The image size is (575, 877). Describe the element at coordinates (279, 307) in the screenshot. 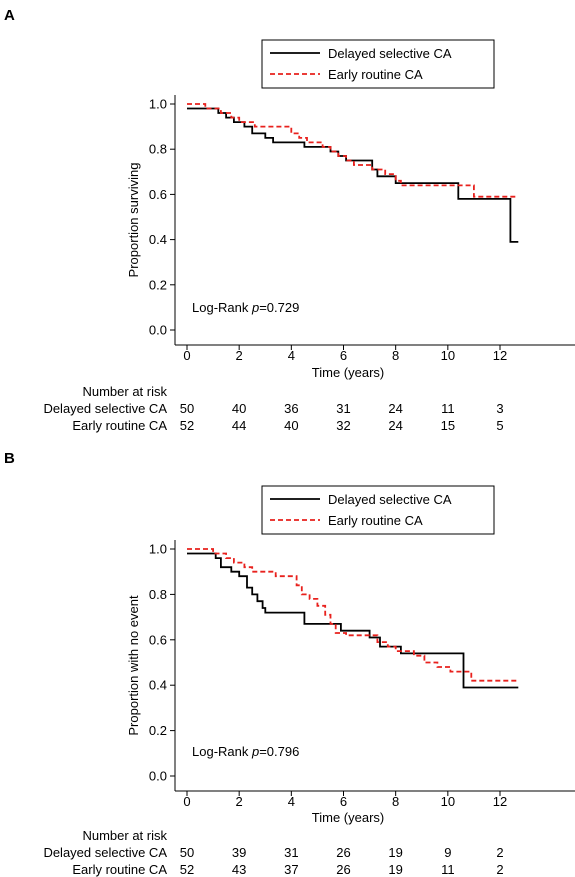

I see `annotation-p-value: =0.729` at that location.